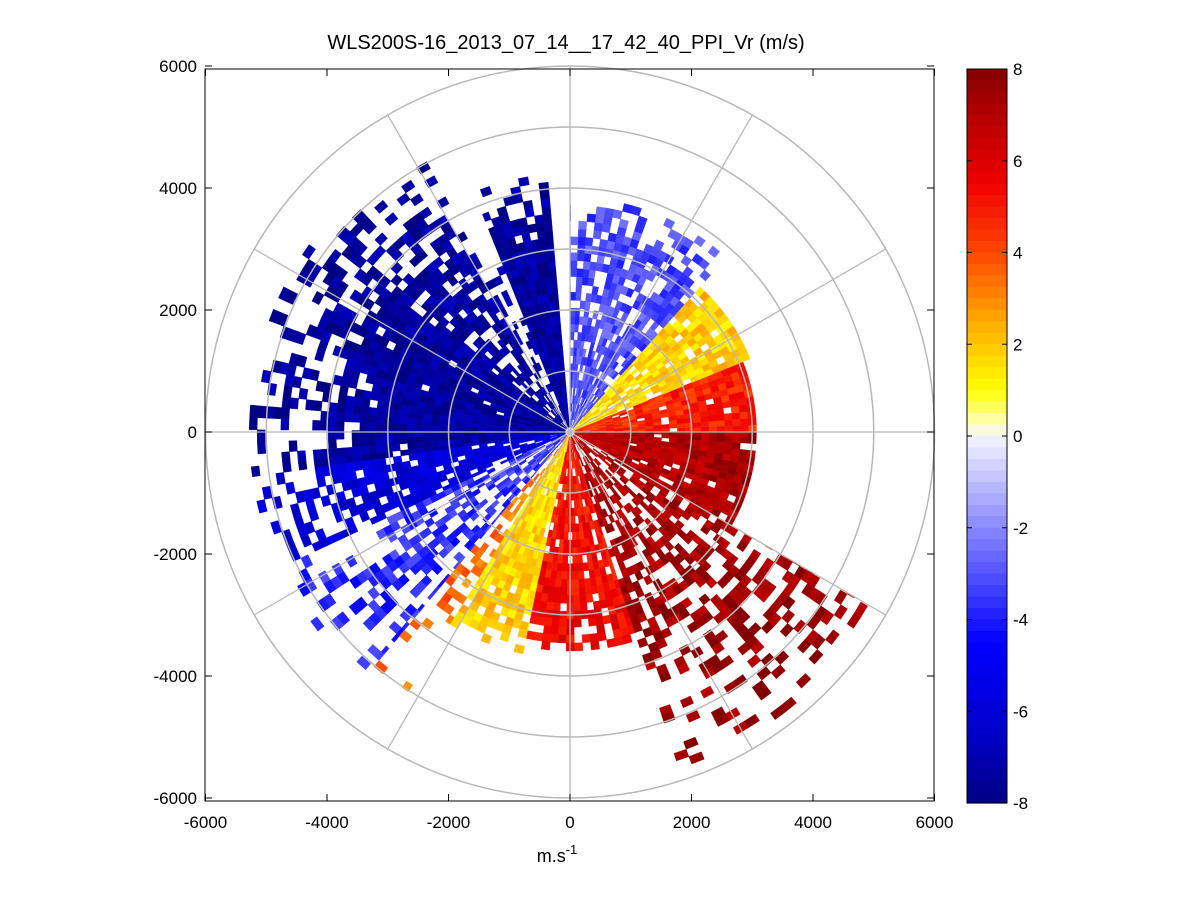  Describe the element at coordinates (1020, 803) in the screenshot. I see `colorbar-tick-label: -8` at that location.